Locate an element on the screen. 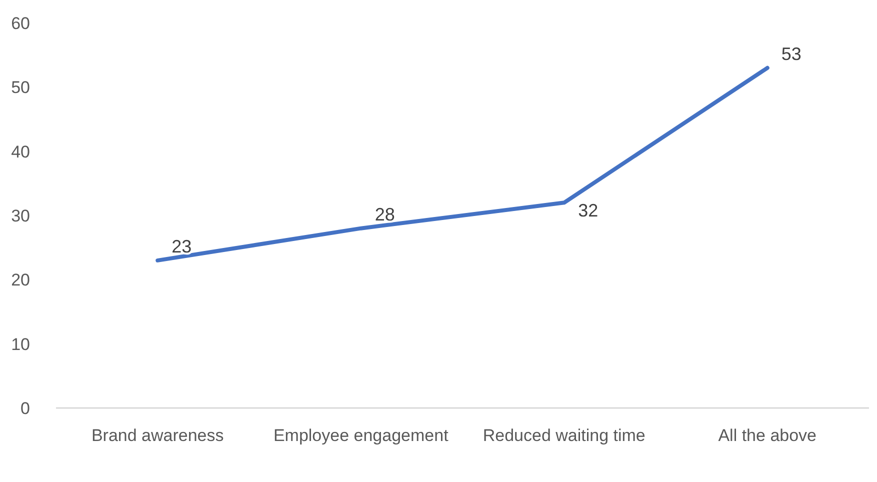 The height and width of the screenshot is (482, 877). x-tick-label: Employee engagement is located at coordinates (361, 435).